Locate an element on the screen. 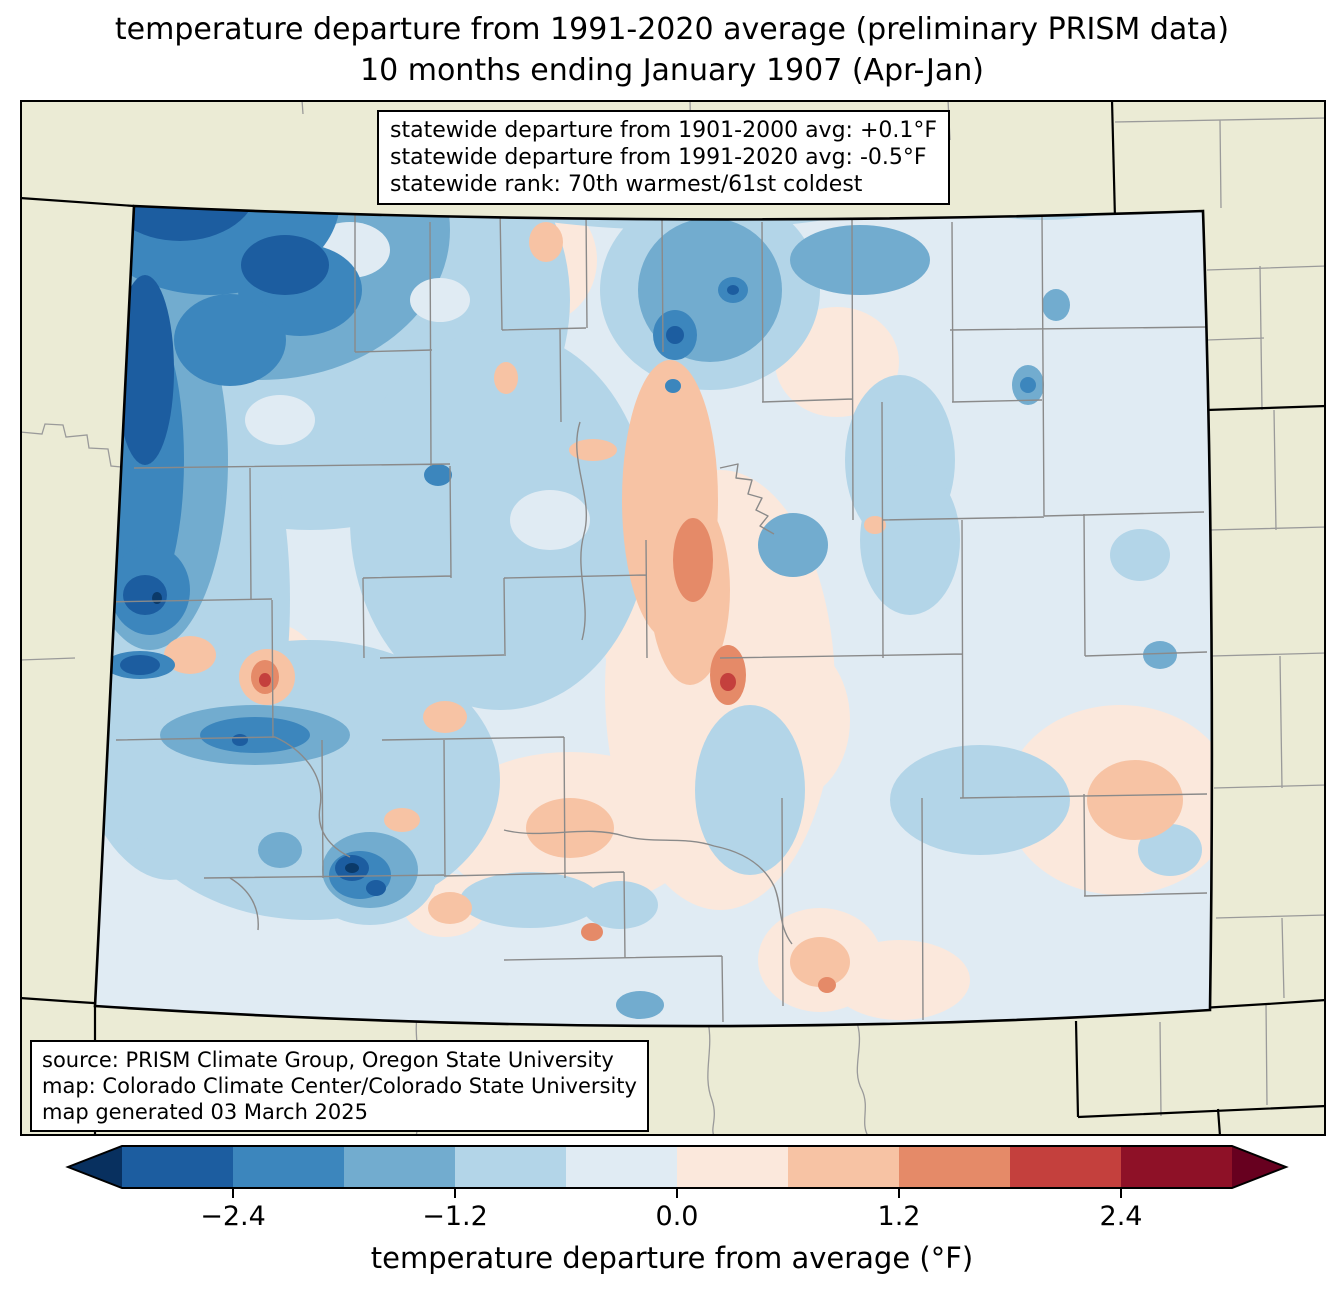 This screenshot has width=1344, height=1299. colorbar-outline is located at coordinates (677, 1167).